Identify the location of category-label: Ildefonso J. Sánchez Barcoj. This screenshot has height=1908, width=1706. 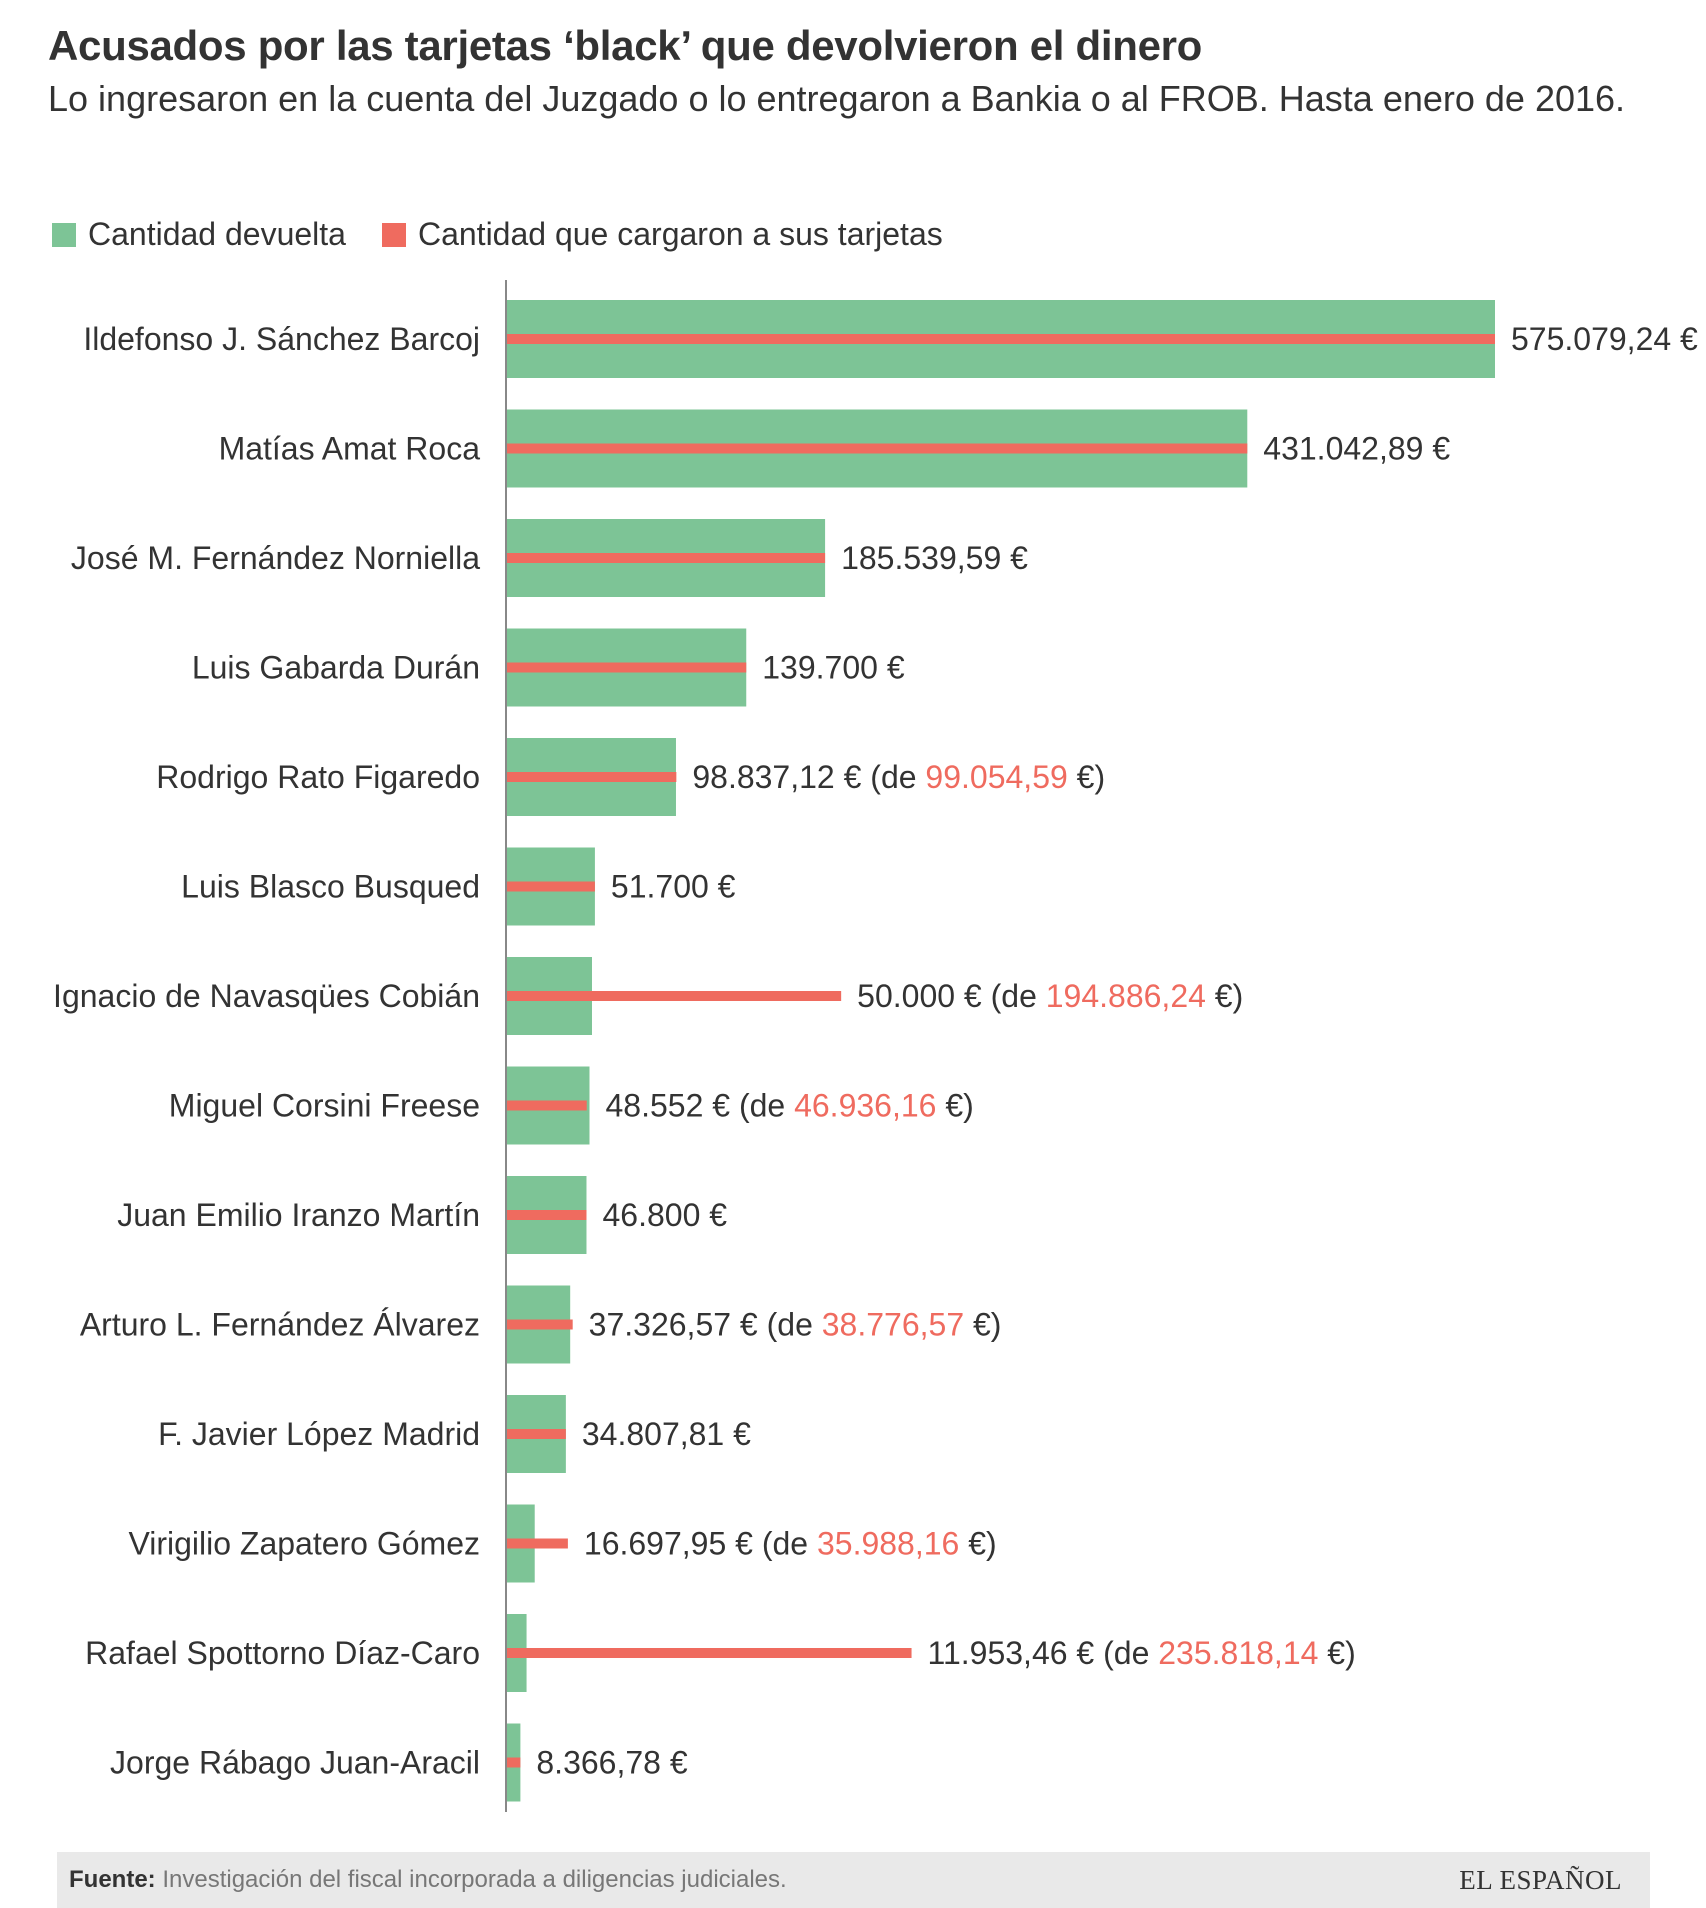
(281, 339).